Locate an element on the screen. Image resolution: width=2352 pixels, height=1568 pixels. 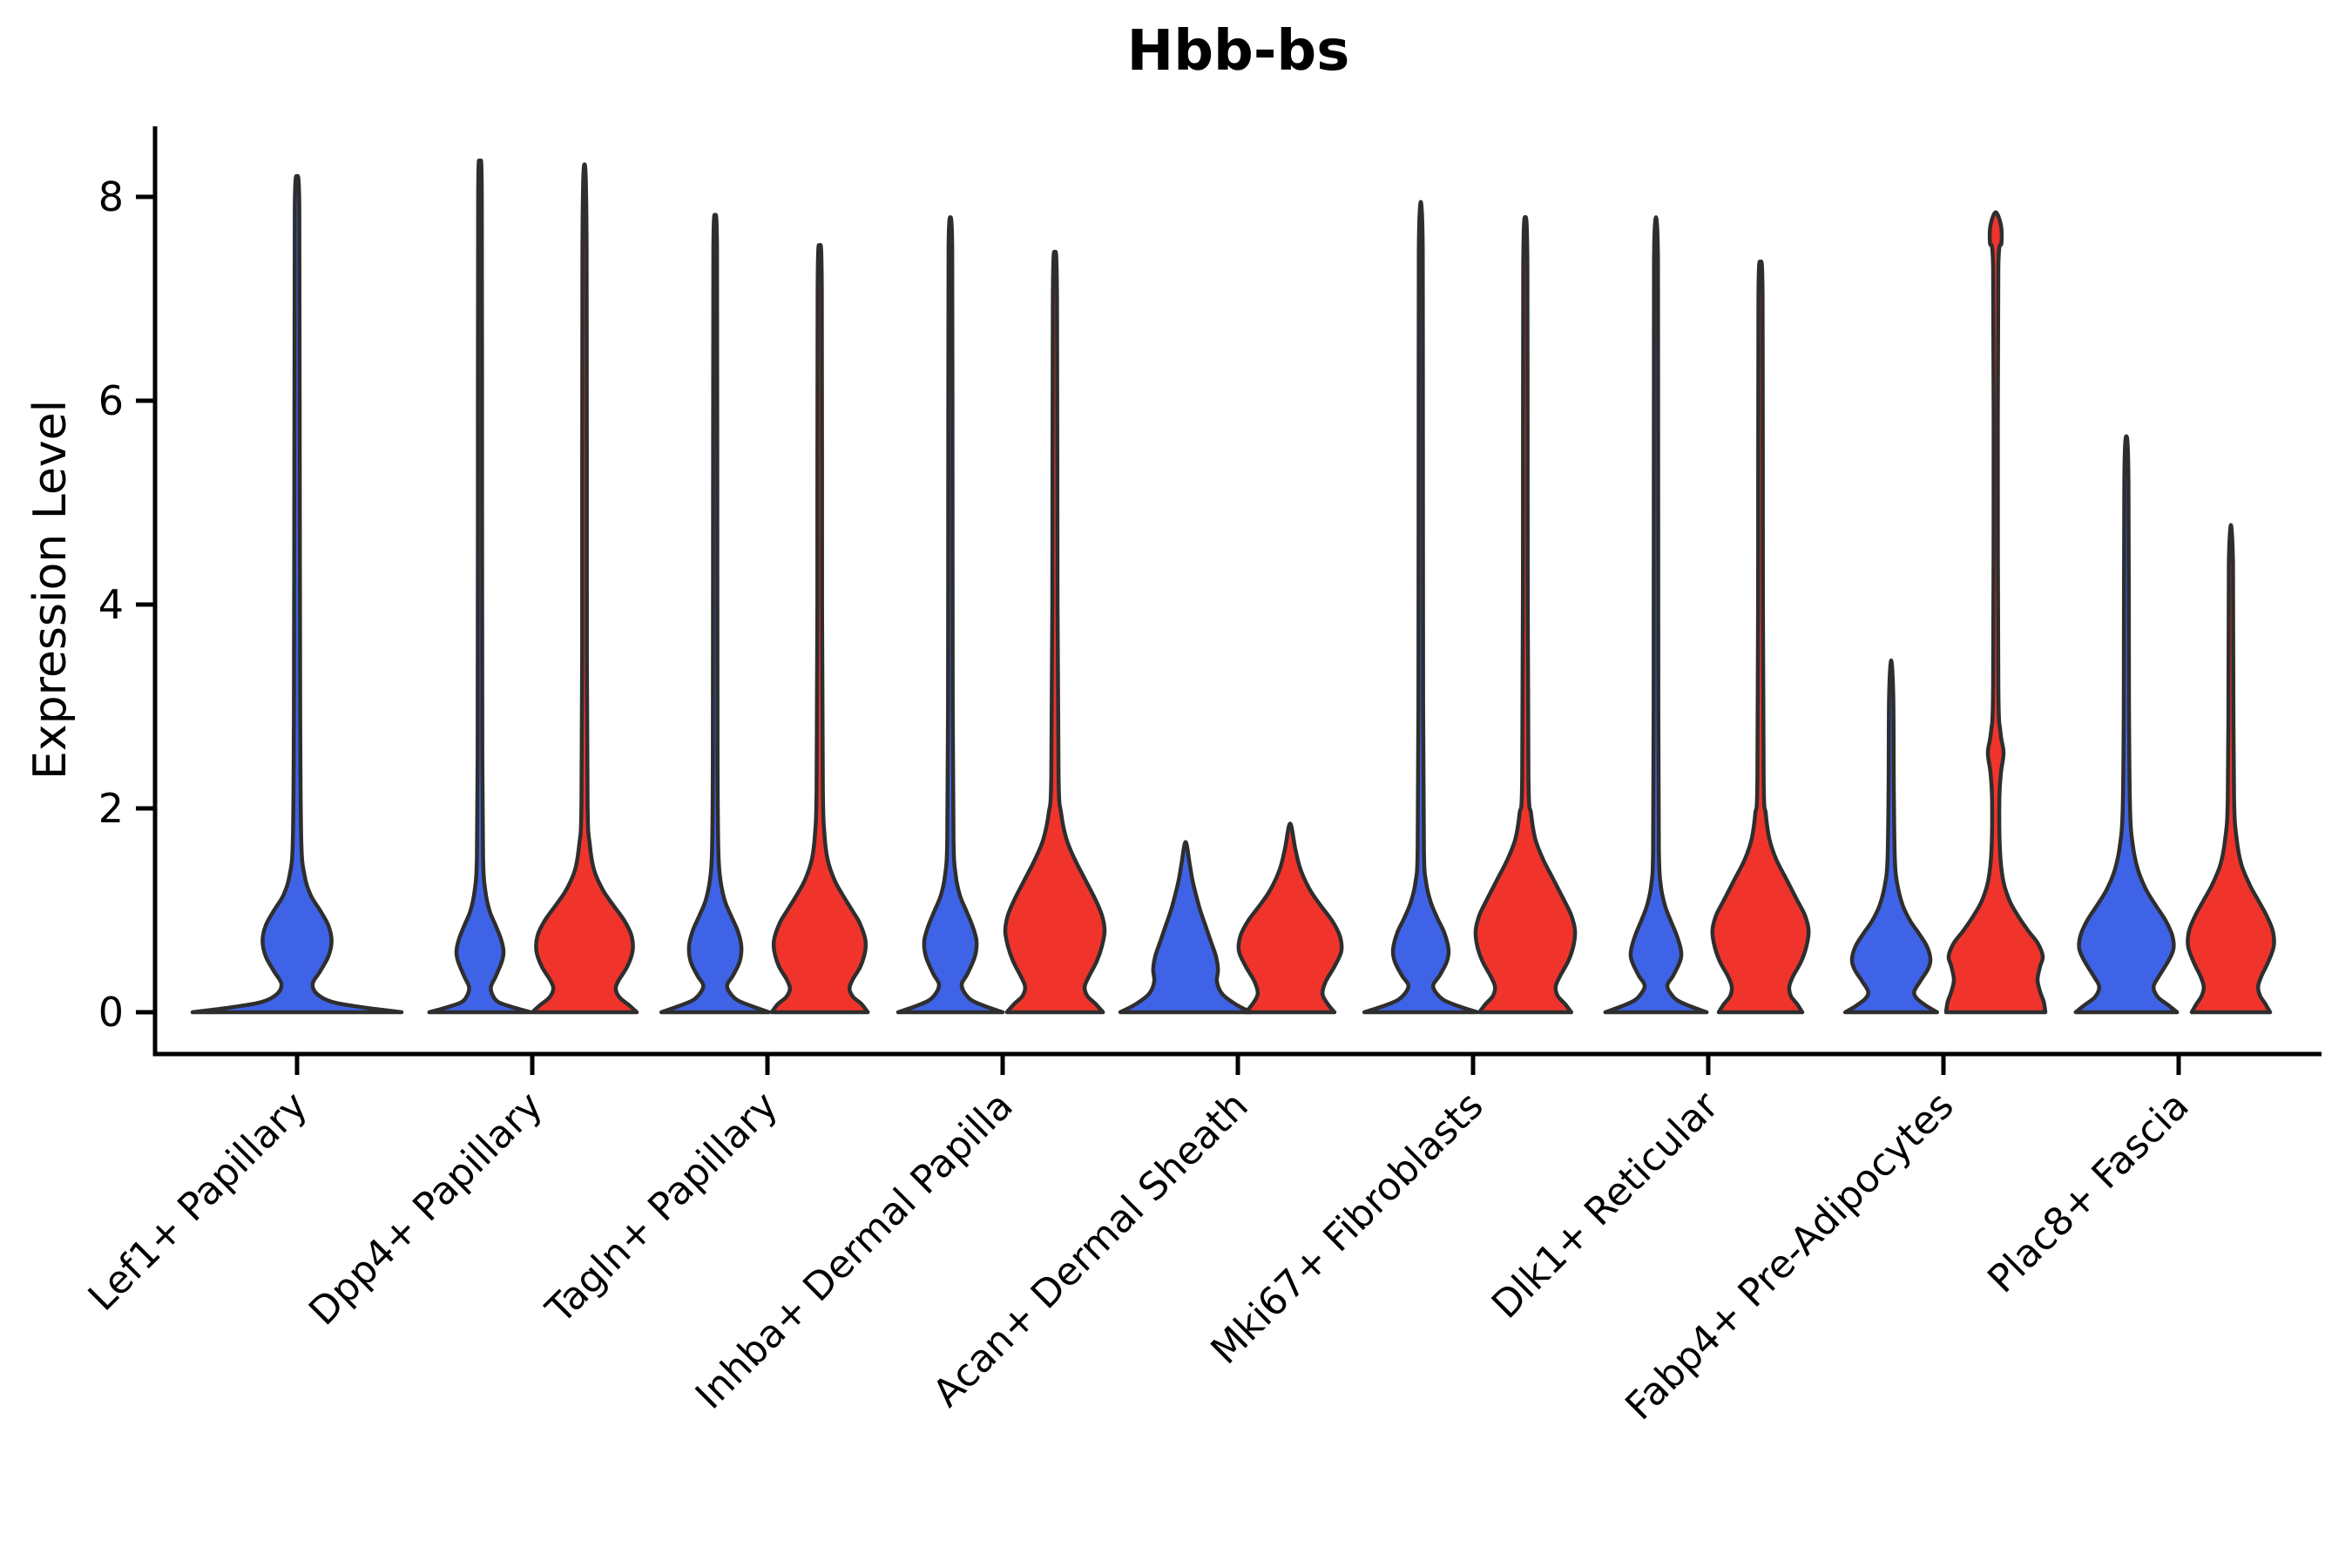
y-tick-label: 0 is located at coordinates (111, 1013).